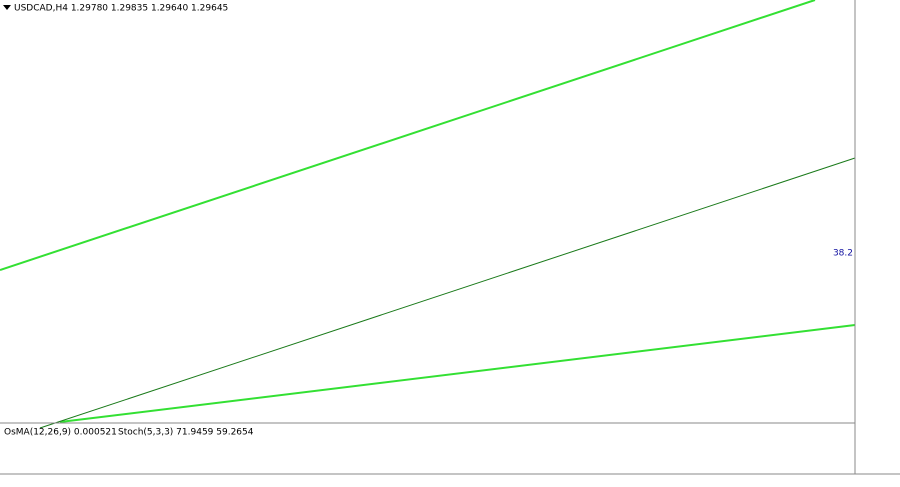  What do you see at coordinates (843, 254) in the screenshot?
I see `fib-label: 38.2` at bounding box center [843, 254].